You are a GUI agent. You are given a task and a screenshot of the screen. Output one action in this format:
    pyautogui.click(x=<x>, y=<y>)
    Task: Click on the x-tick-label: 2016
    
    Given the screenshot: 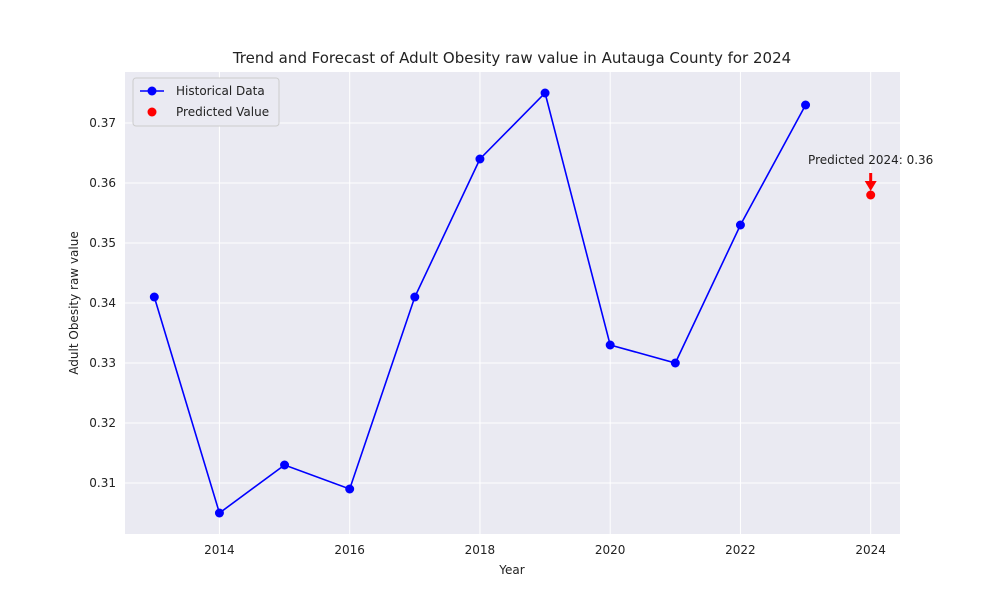 What is the action you would take?
    pyautogui.click(x=349, y=550)
    